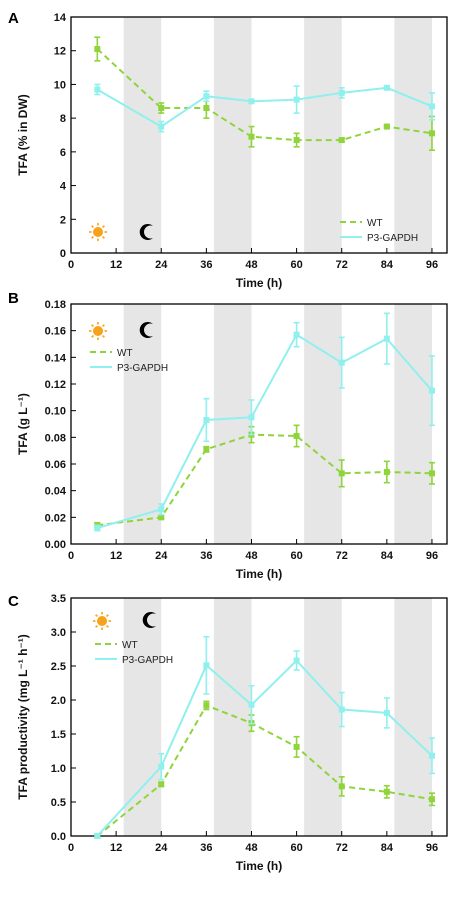 The height and width of the screenshot is (901, 474). Describe the element at coordinates (55, 545) in the screenshot. I see `y-tick-label: 0.00` at that location.